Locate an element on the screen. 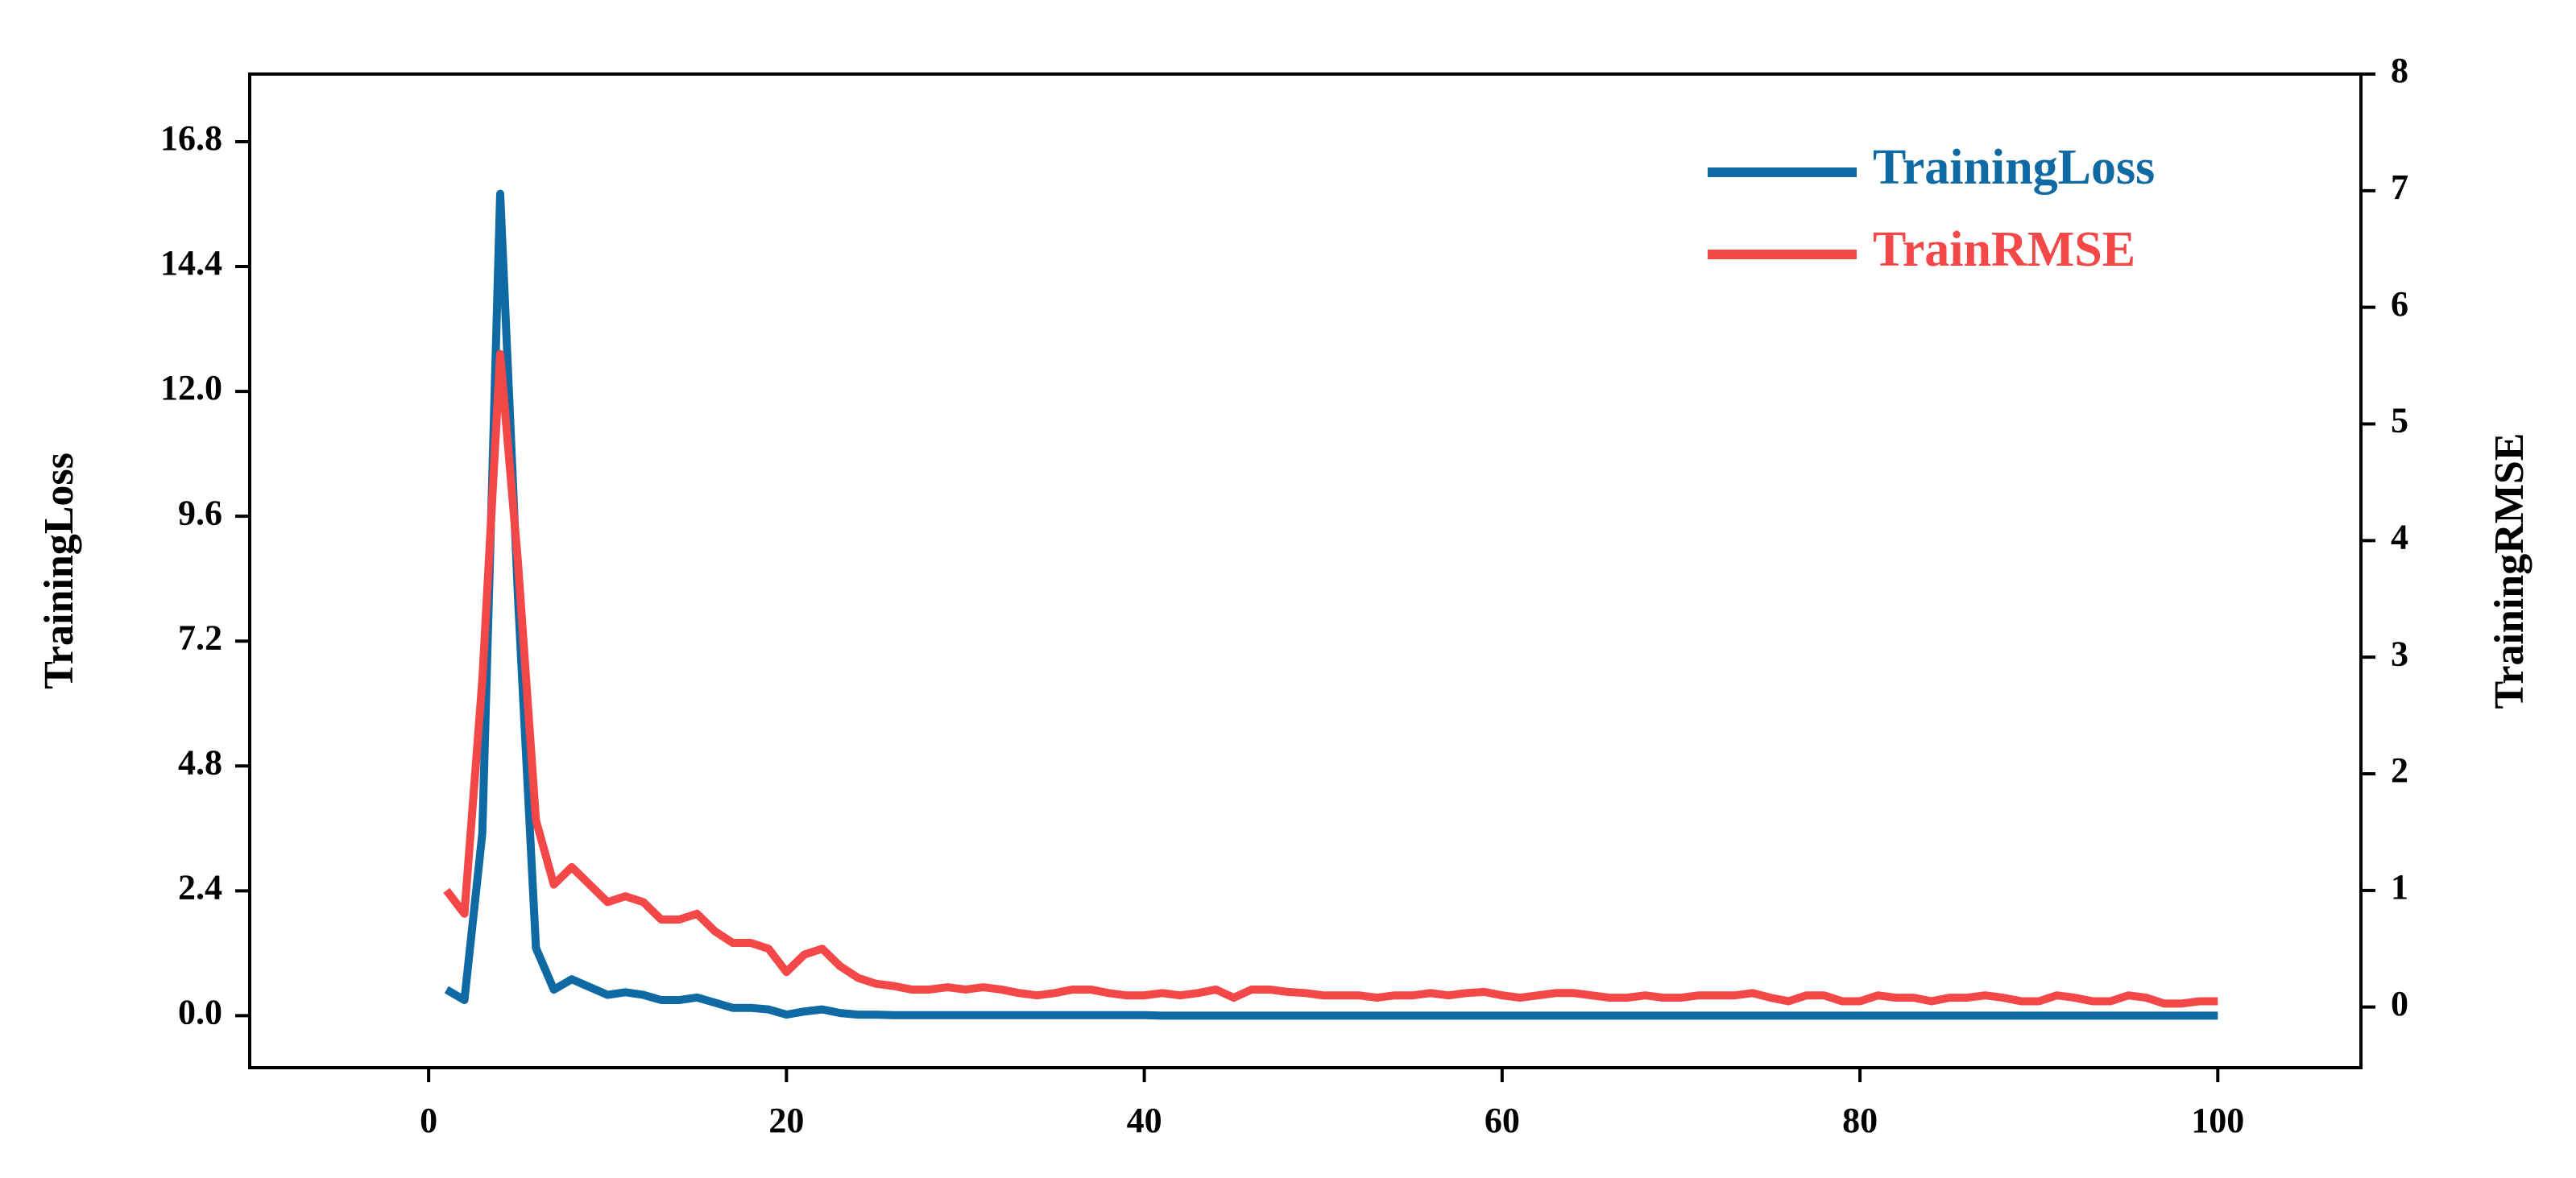 The width and height of the screenshot is (2576, 1178). x-tick-label: 60 is located at coordinates (1502, 1120).